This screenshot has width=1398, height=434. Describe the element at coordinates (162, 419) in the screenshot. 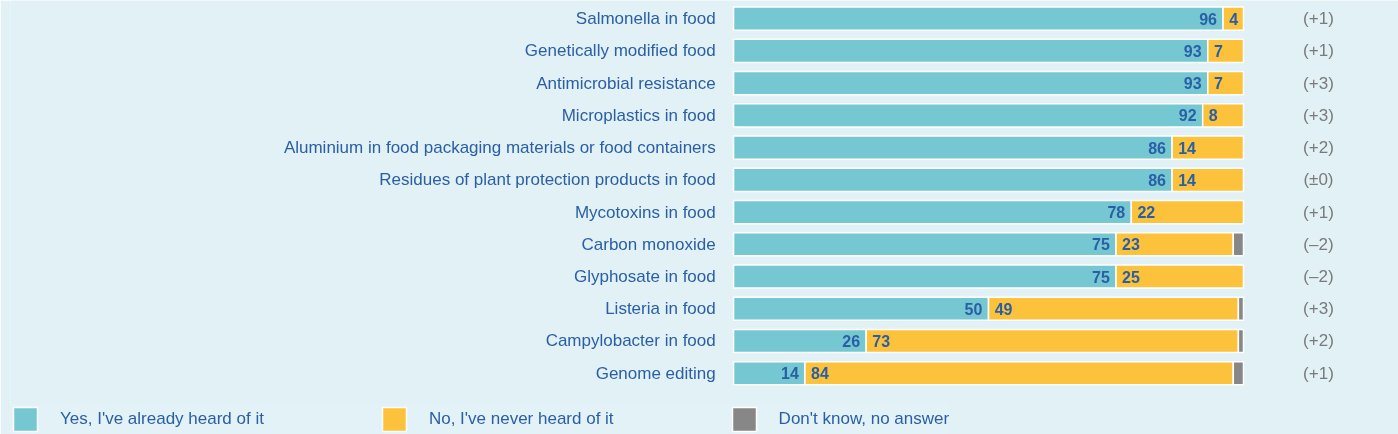

I see `legend-label: Yes, I've already heard of it` at that location.